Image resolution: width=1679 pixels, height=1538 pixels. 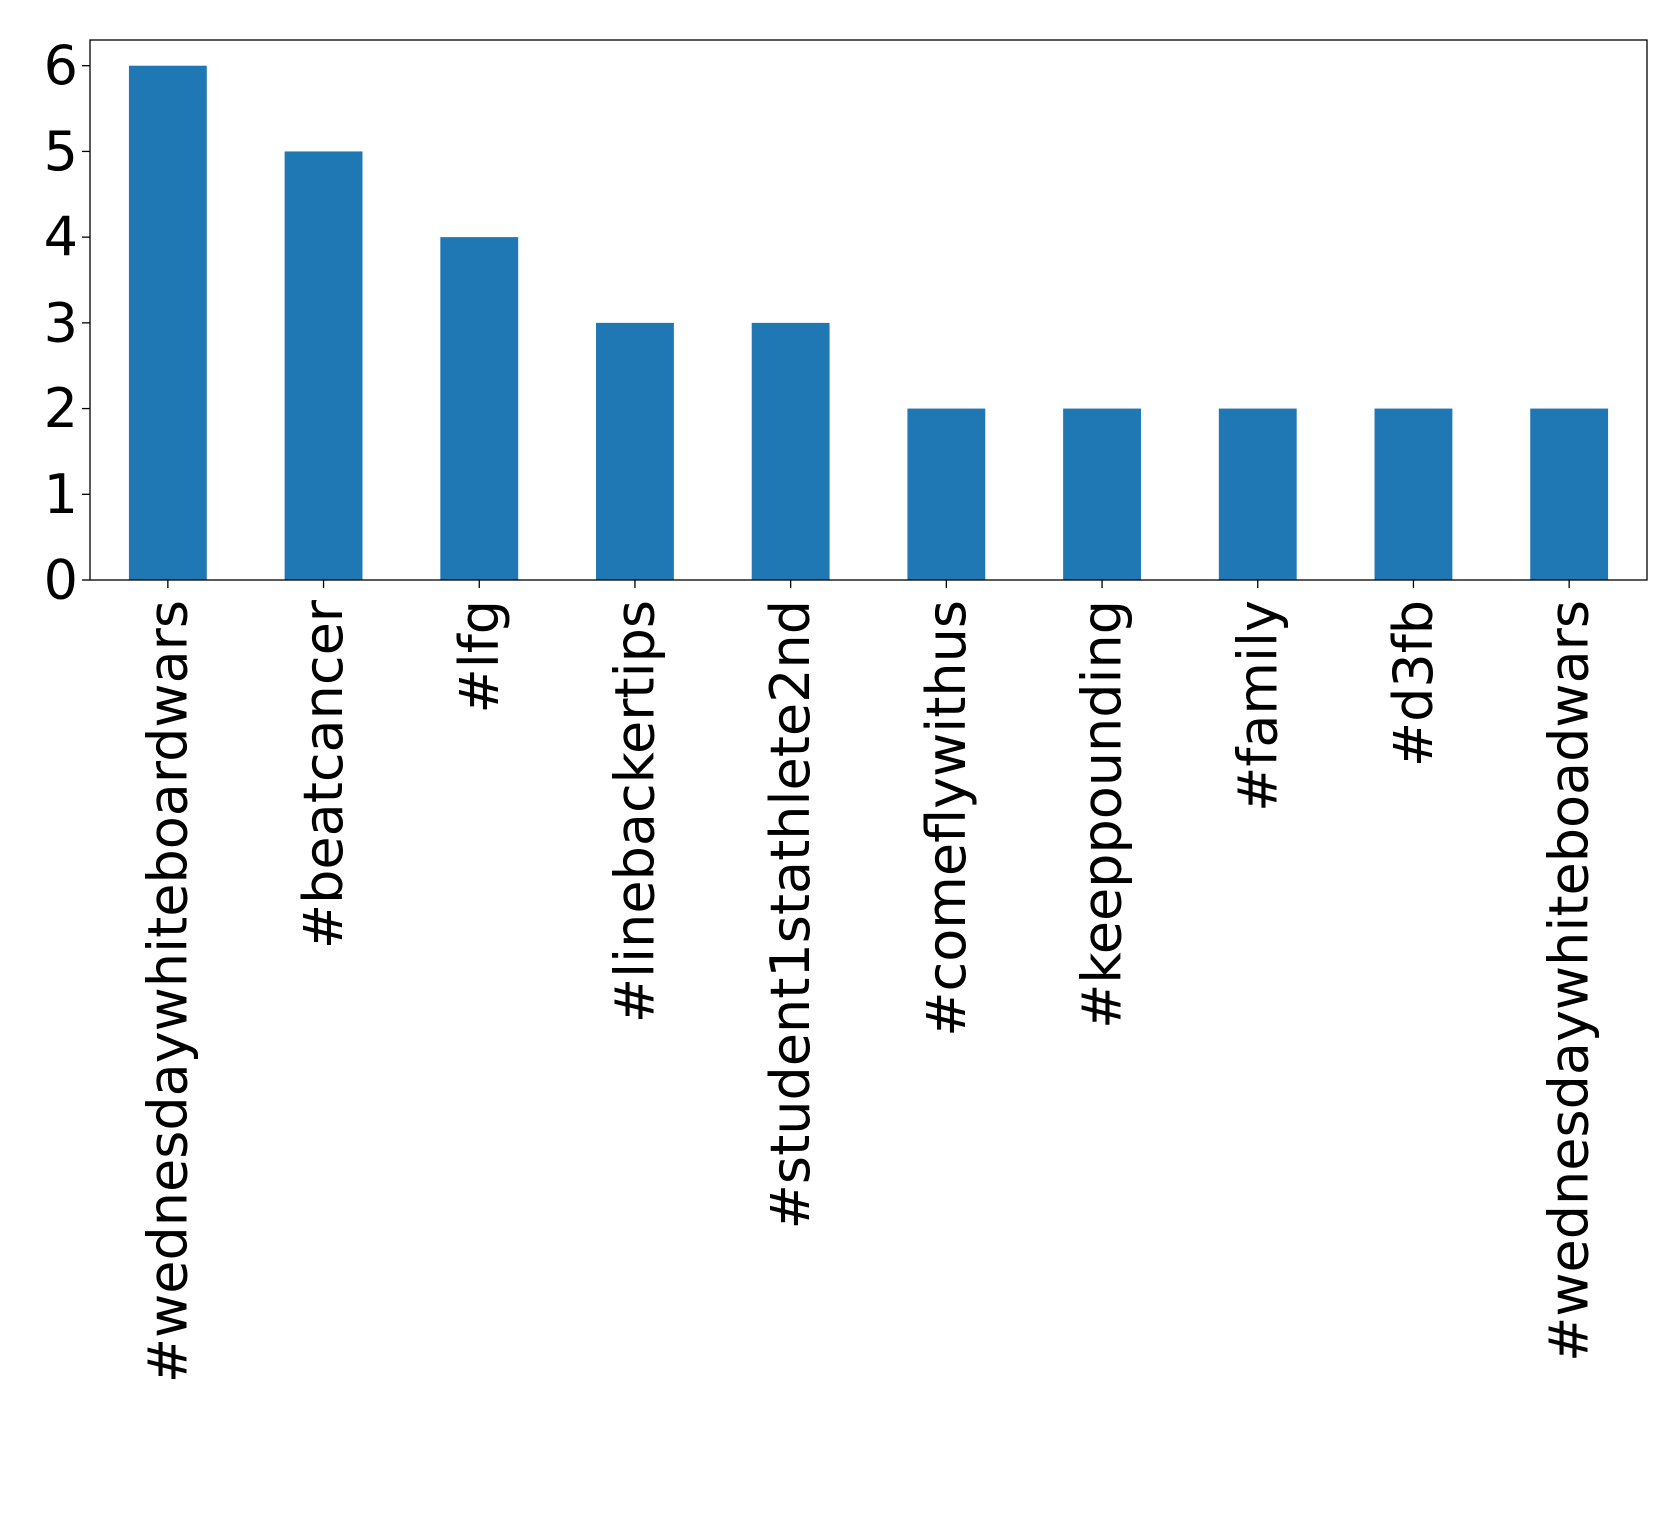 What do you see at coordinates (1257, 706) in the screenshot?
I see `x-tick-label: #family` at bounding box center [1257, 706].